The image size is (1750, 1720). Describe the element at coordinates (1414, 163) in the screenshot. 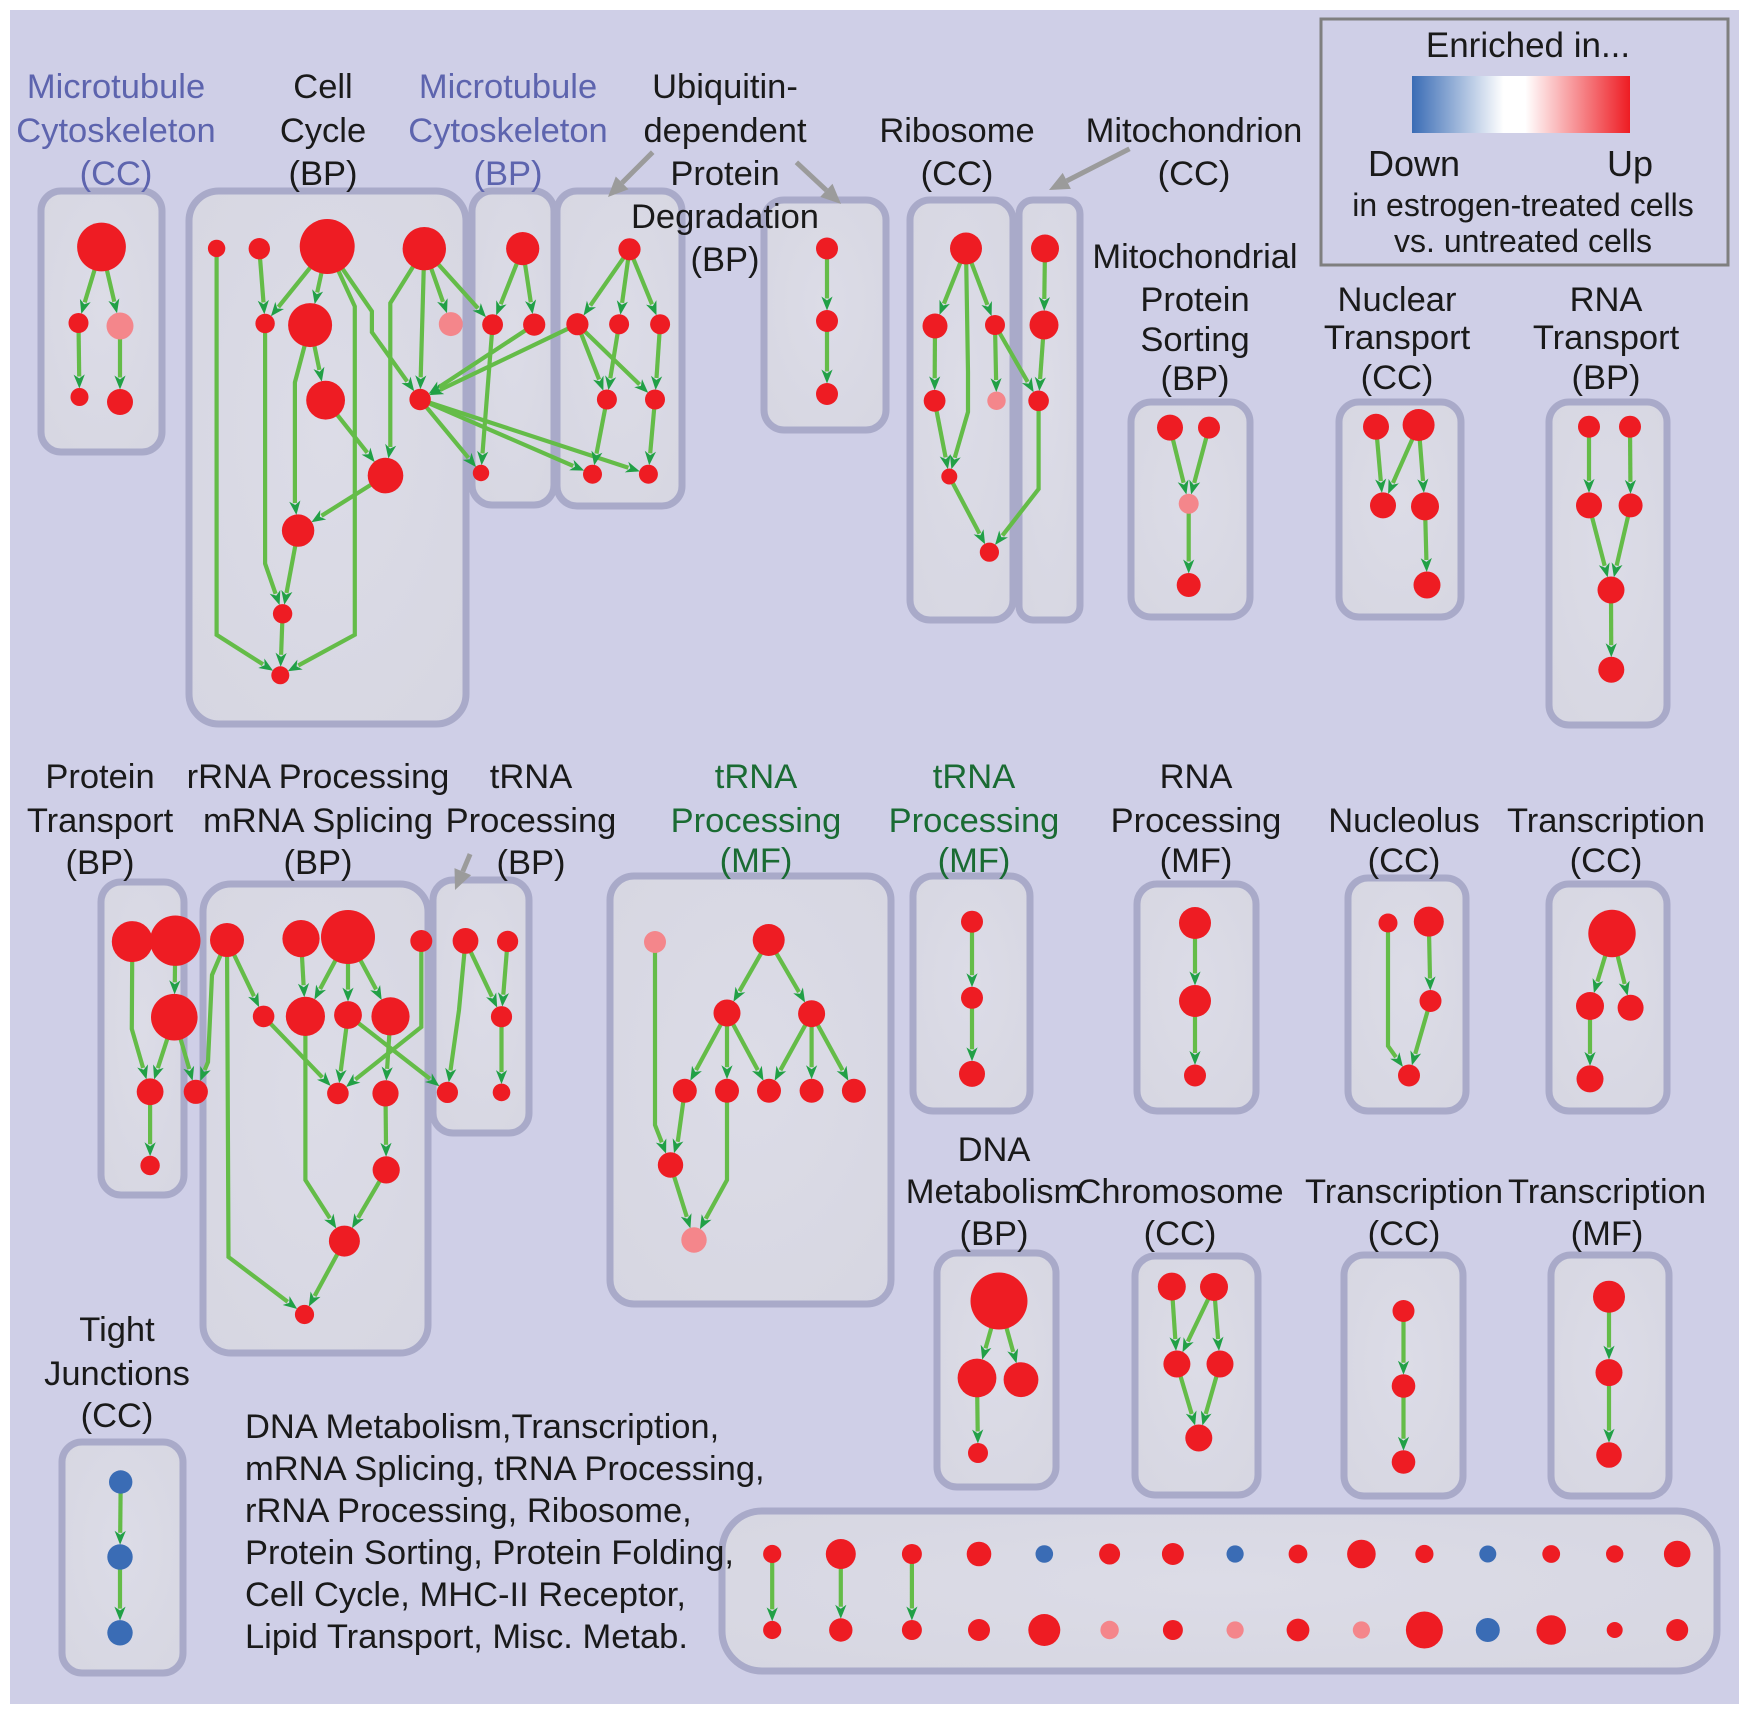

I see `svg-text: Down` at that location.